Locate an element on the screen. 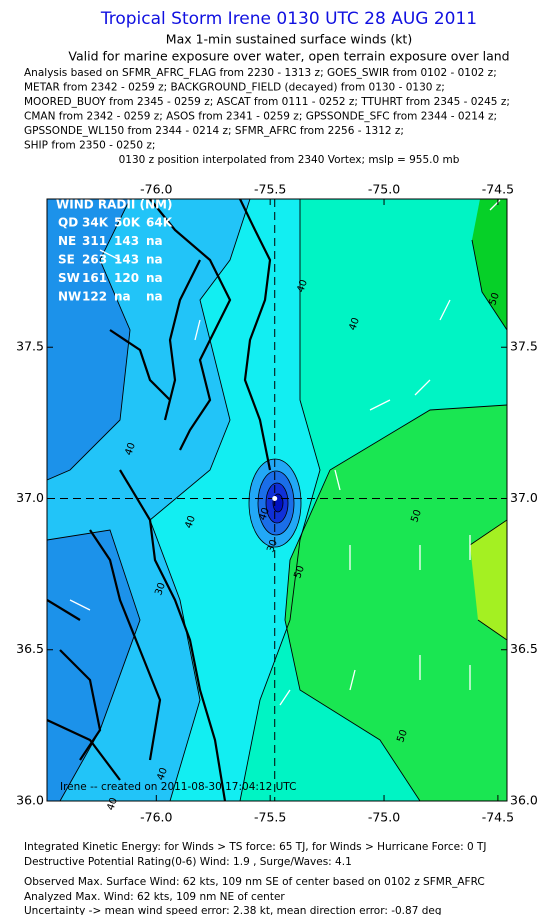 The width and height of the screenshot is (560, 915). wind-radii-cell: QD is located at coordinates (68, 223).